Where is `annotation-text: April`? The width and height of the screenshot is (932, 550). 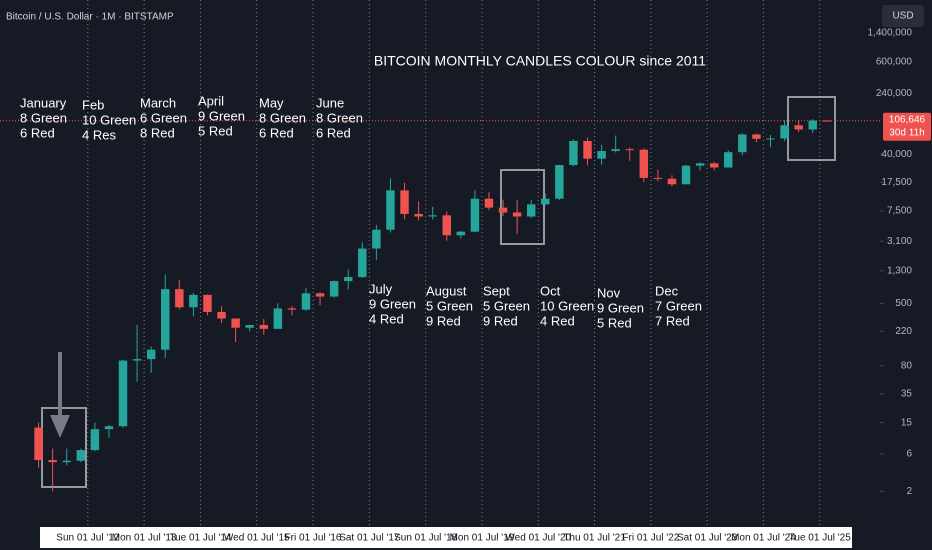 annotation-text: April is located at coordinates (211, 100).